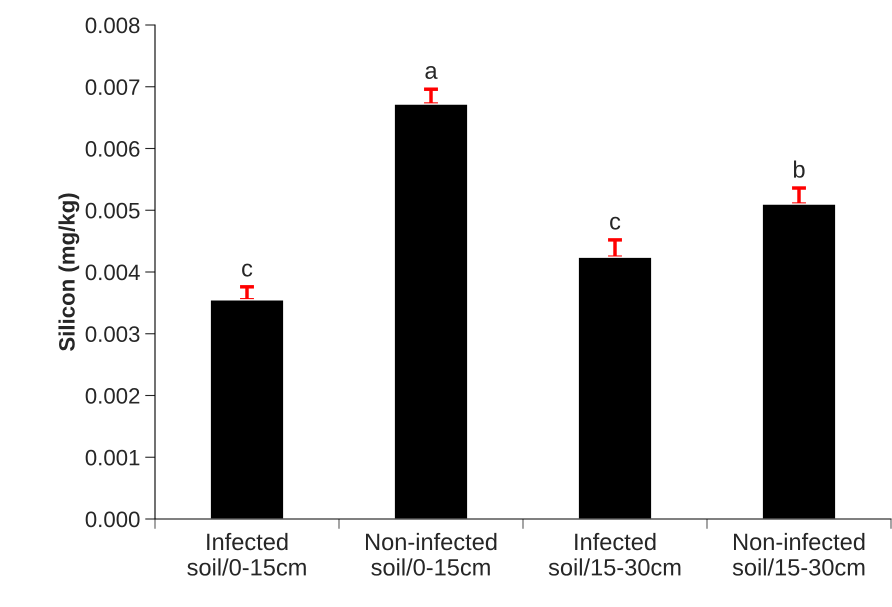 This screenshot has height=607, width=892. I want to click on y-tick-label: 0.008, so click(113, 26).